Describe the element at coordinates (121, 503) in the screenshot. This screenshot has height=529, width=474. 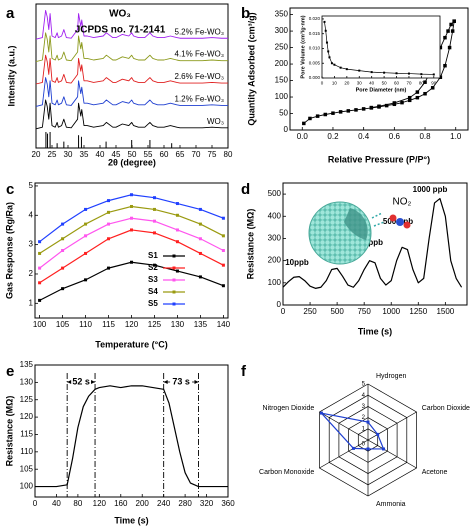
I see `x-tick-label: 160` at that location.